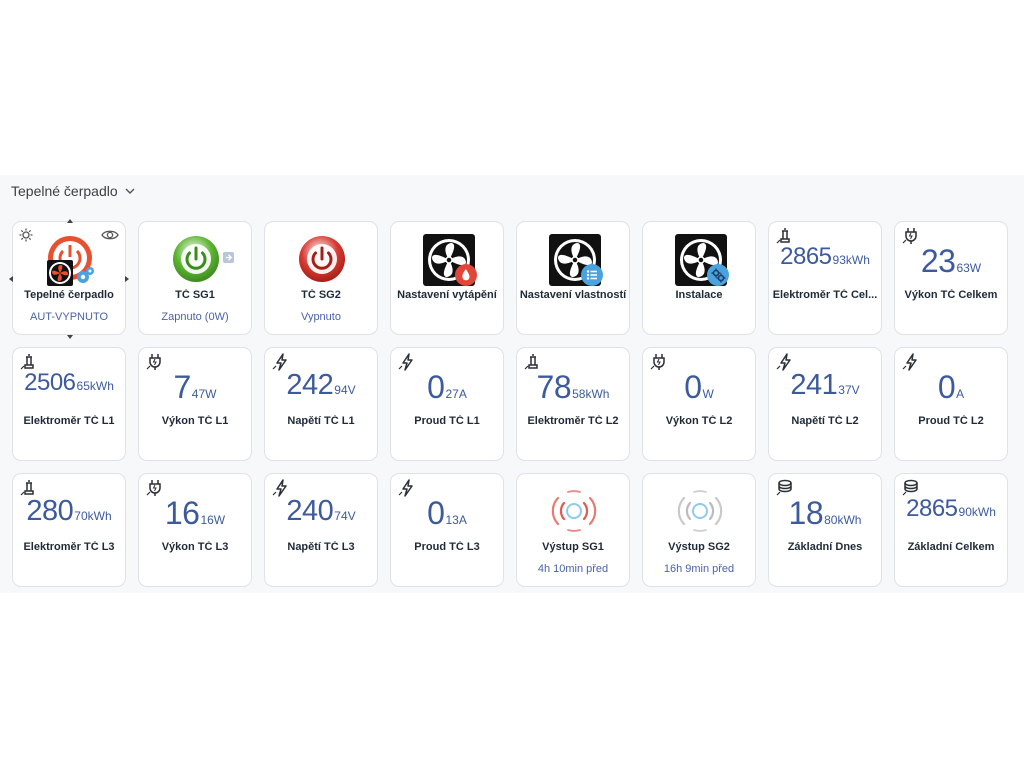  What do you see at coordinates (50, 382) in the screenshot?
I see `value-integer: 2506` at bounding box center [50, 382].